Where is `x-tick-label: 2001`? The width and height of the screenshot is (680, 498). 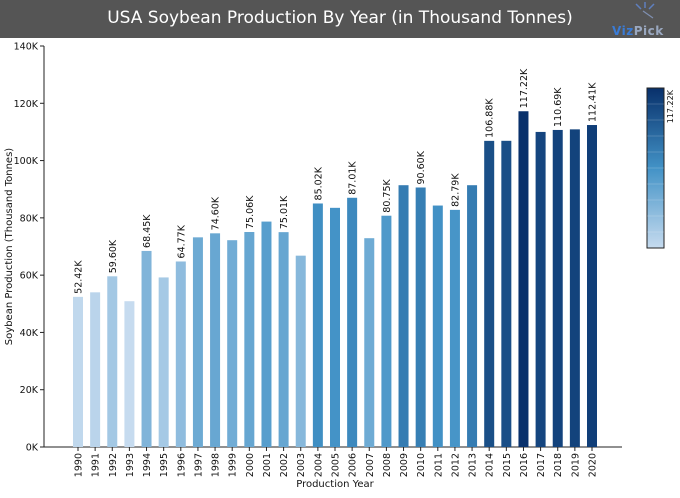 x-tick-label: 2001 is located at coordinates (267, 465).